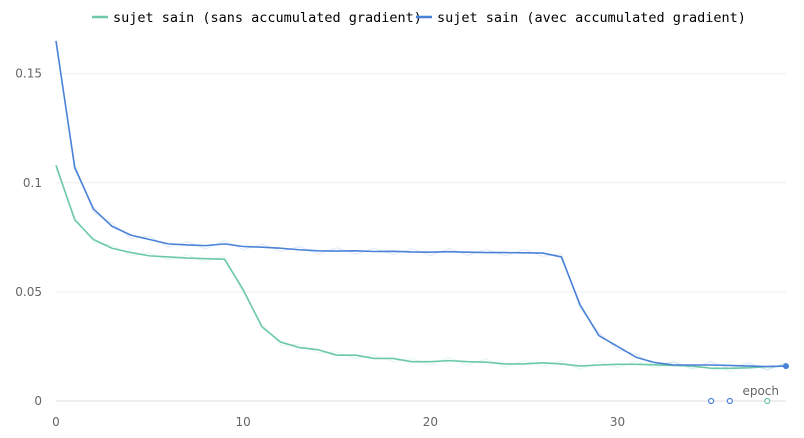  I want to click on legend-label-sans: sujet sain (sans accumulated gradient), so click(267, 18).